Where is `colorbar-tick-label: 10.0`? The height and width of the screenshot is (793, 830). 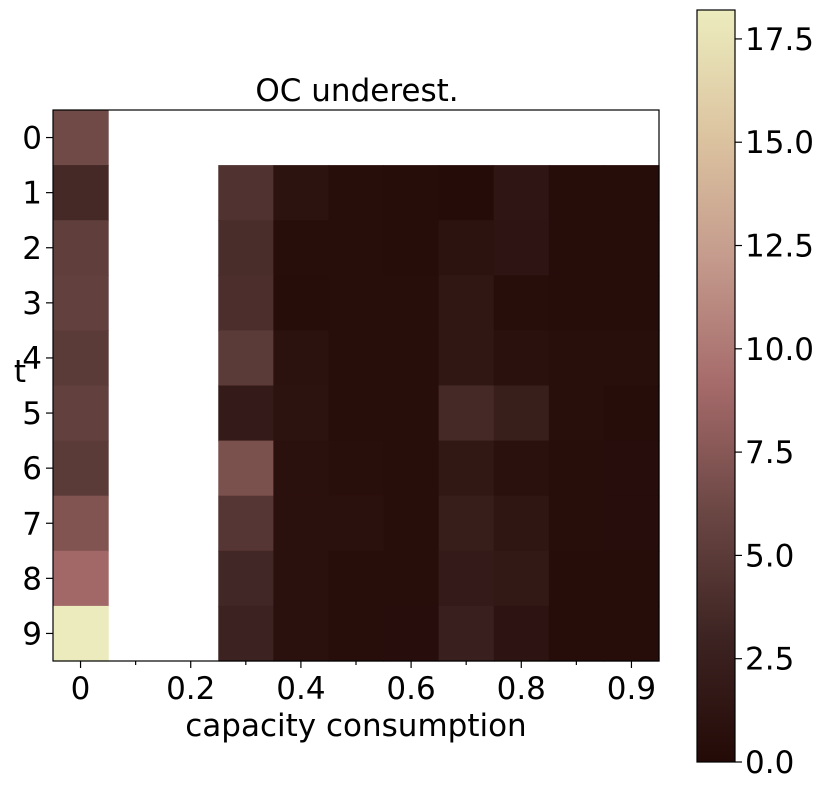
colorbar-tick-label: 10.0 is located at coordinates (779, 350).